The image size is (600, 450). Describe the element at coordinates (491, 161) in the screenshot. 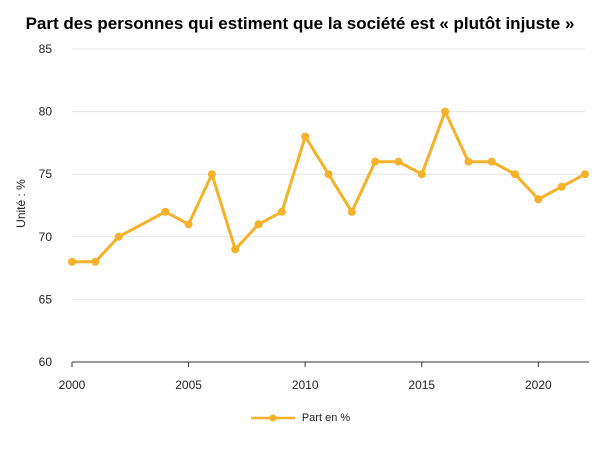

I see `data-point-2018` at that location.